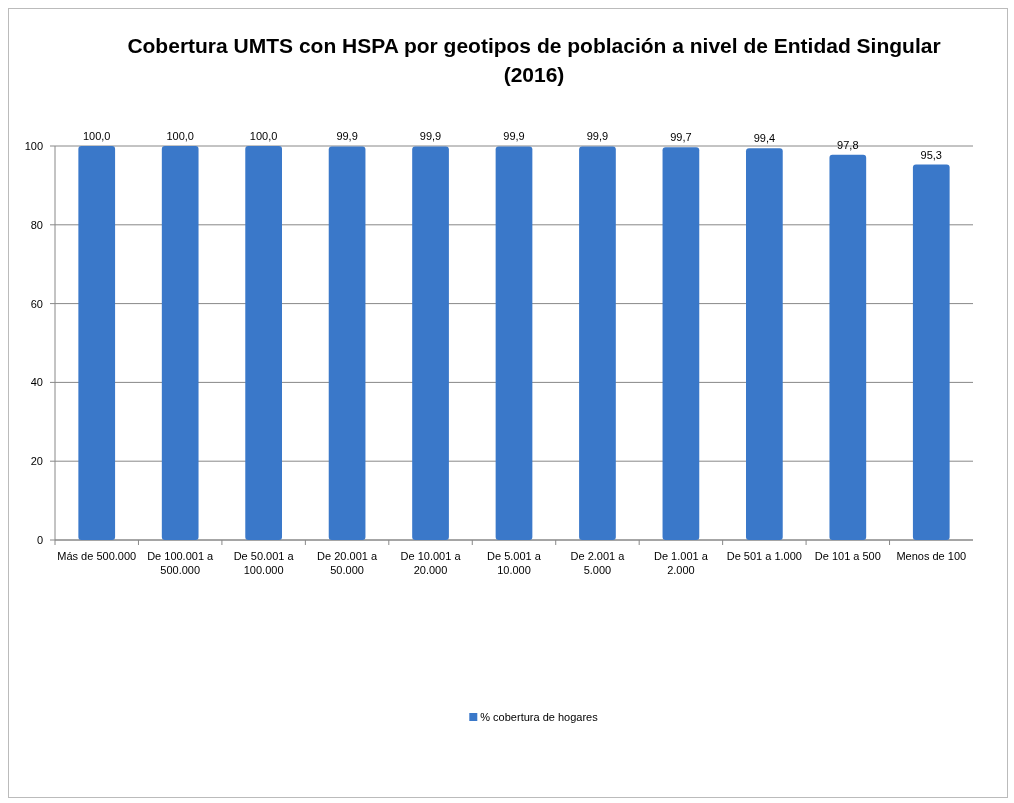 This screenshot has width=1014, height=803. Describe the element at coordinates (534, 60) in the screenshot. I see `chart-title: Cobertura UMTS con HSPA por geotipos de población a nivel de Entidad Singular (2016)` at that location.